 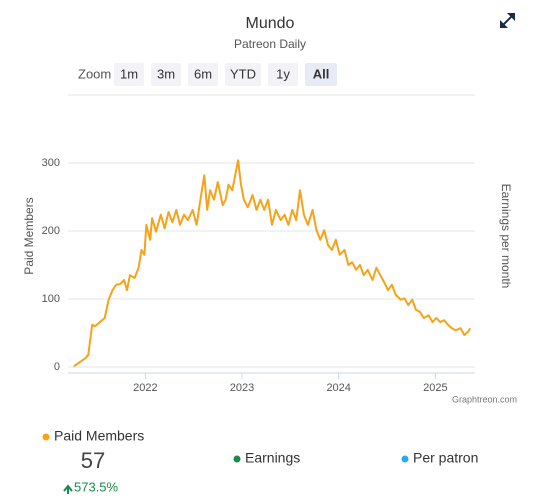 I want to click on zoom-button-label: All, so click(x=321, y=73).